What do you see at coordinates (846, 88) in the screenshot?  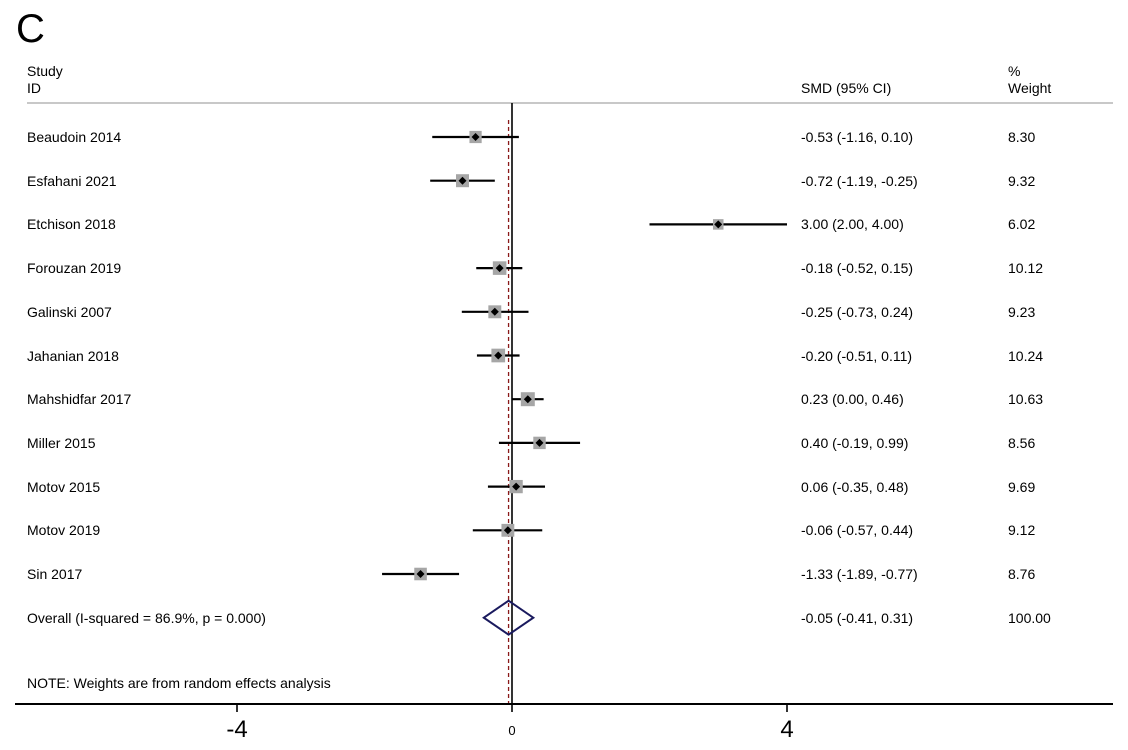 I see `header-smd: SMD (95% CI)` at bounding box center [846, 88].